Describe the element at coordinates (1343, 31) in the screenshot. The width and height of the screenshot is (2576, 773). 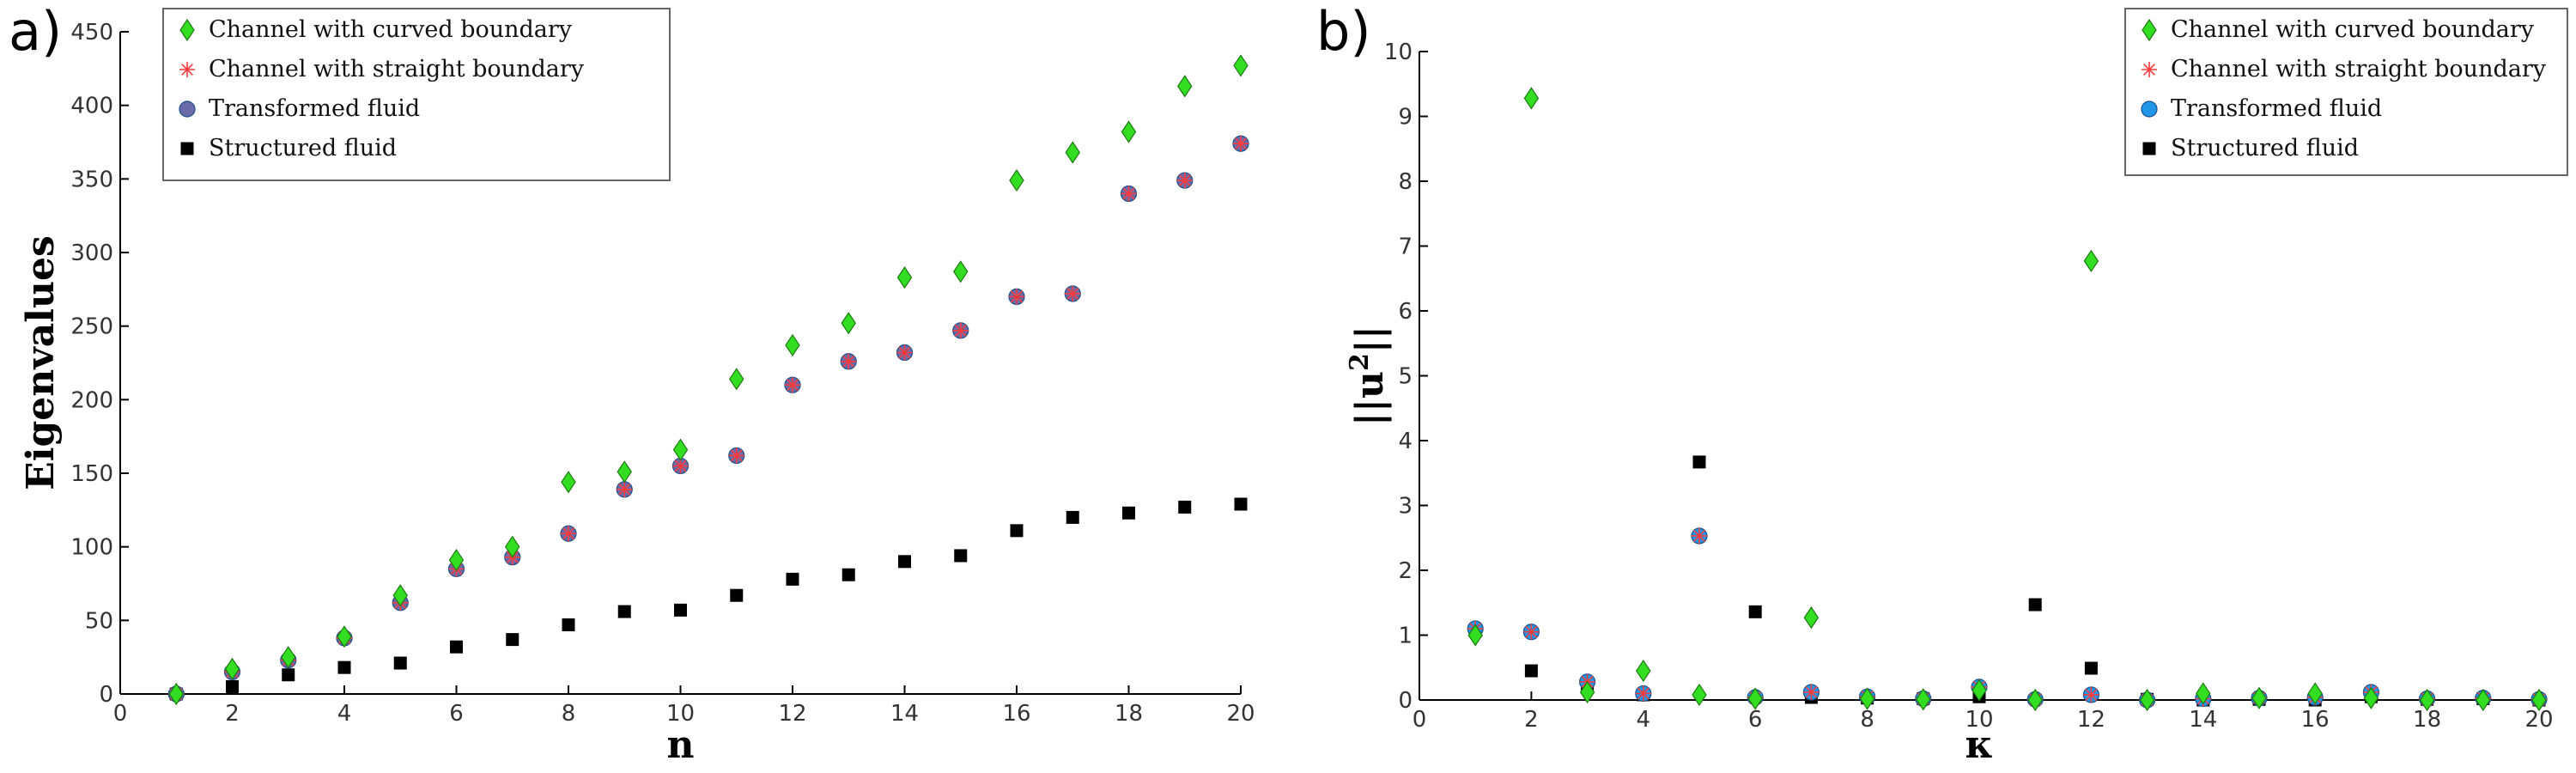
I see `panel-label: b)` at that location.